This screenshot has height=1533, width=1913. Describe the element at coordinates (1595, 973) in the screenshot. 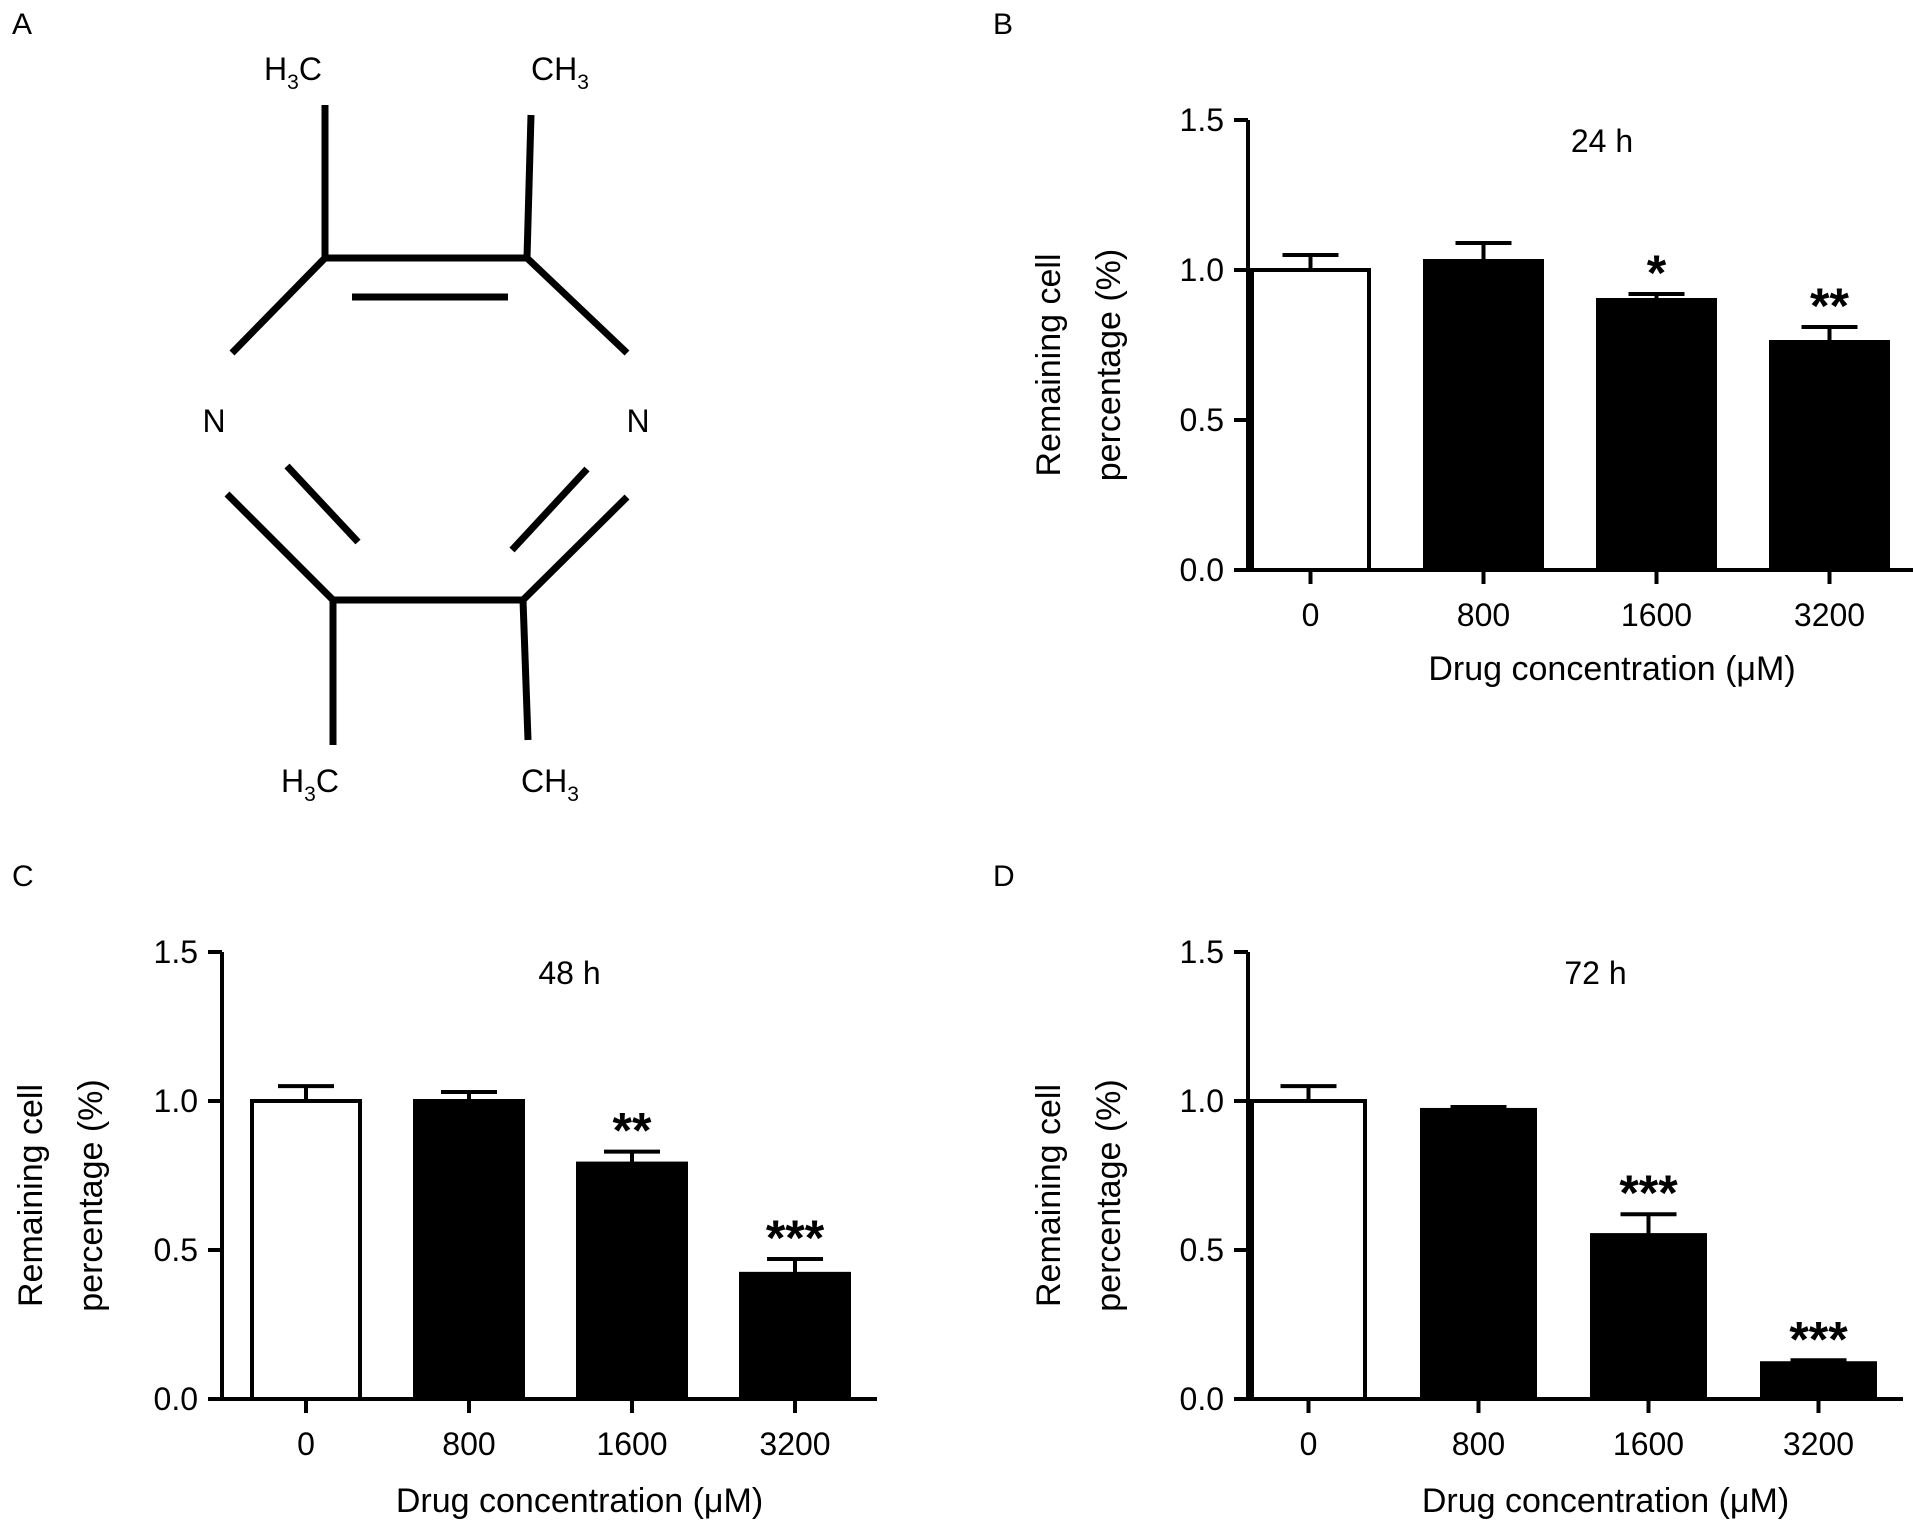

I see `chart-title: 72 h` at that location.